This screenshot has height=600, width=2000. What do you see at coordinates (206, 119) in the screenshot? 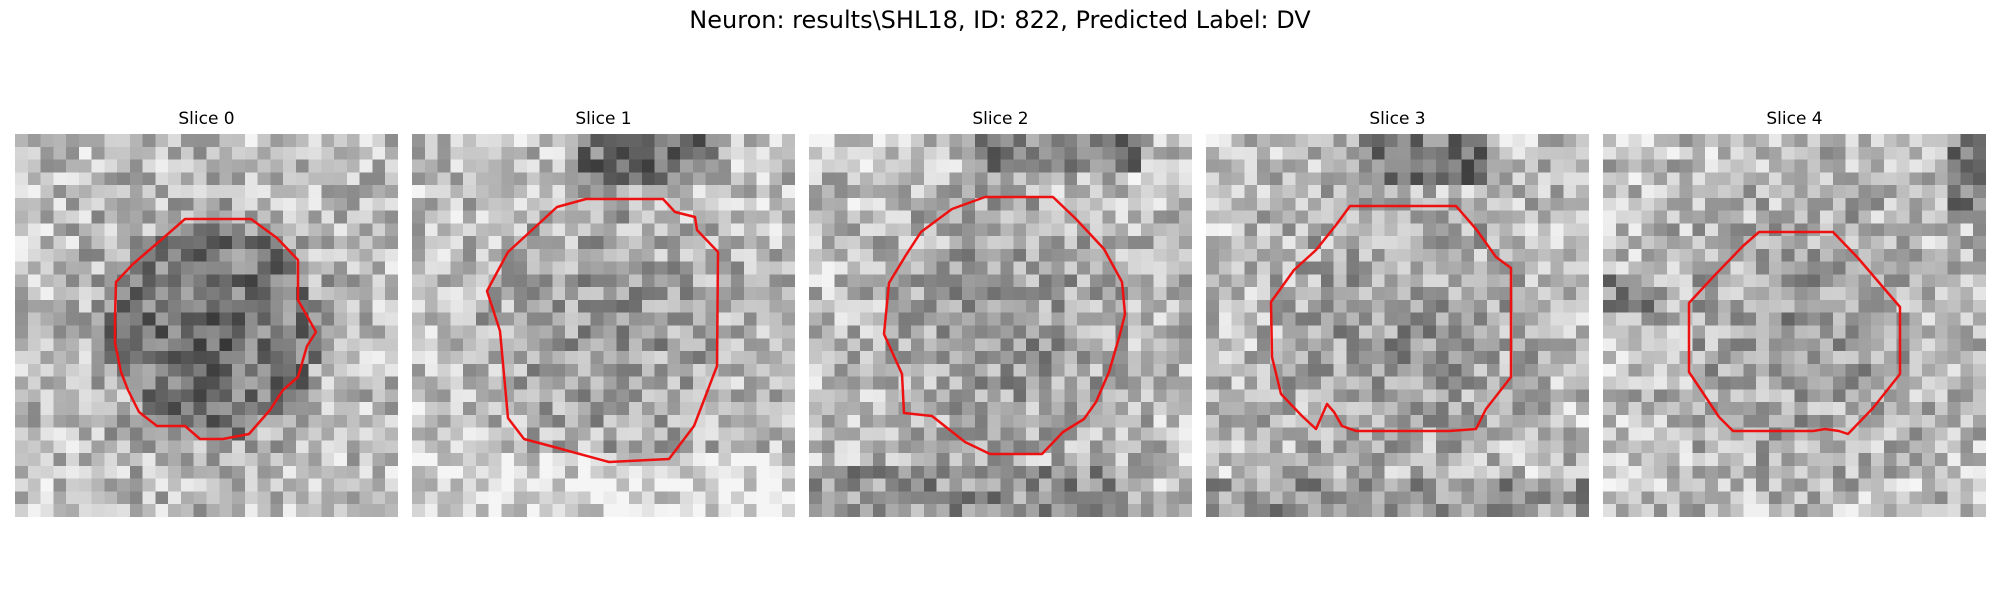
I see `slice-title: Slice 0` at bounding box center [206, 119].